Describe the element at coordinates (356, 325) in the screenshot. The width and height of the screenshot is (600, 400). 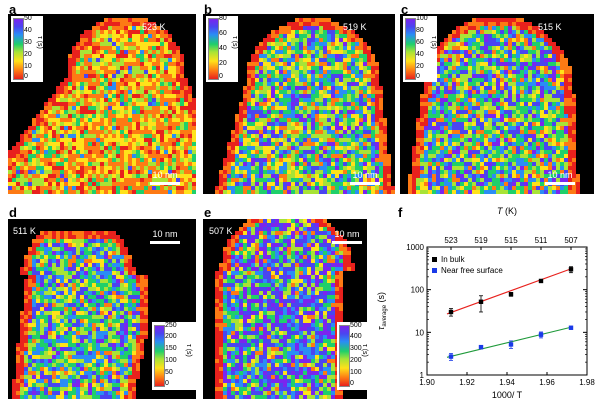
I see `colorbar-tick: 500` at that location.